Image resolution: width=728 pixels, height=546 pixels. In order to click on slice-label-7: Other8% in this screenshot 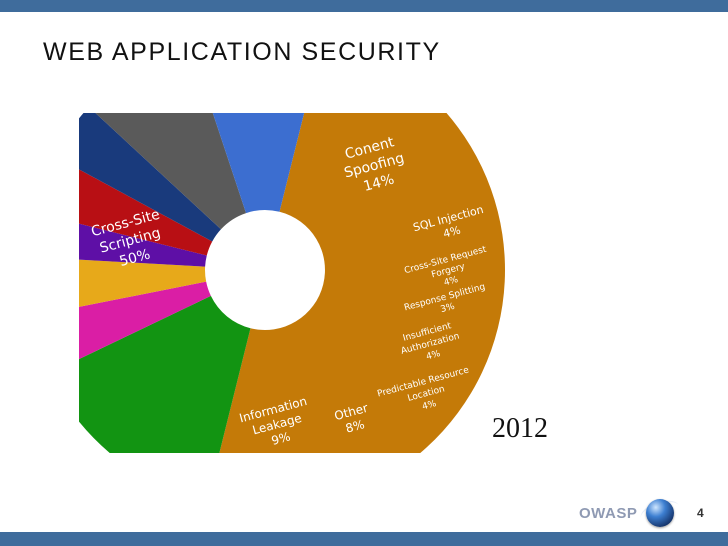, I will do `click(353, 419)`.